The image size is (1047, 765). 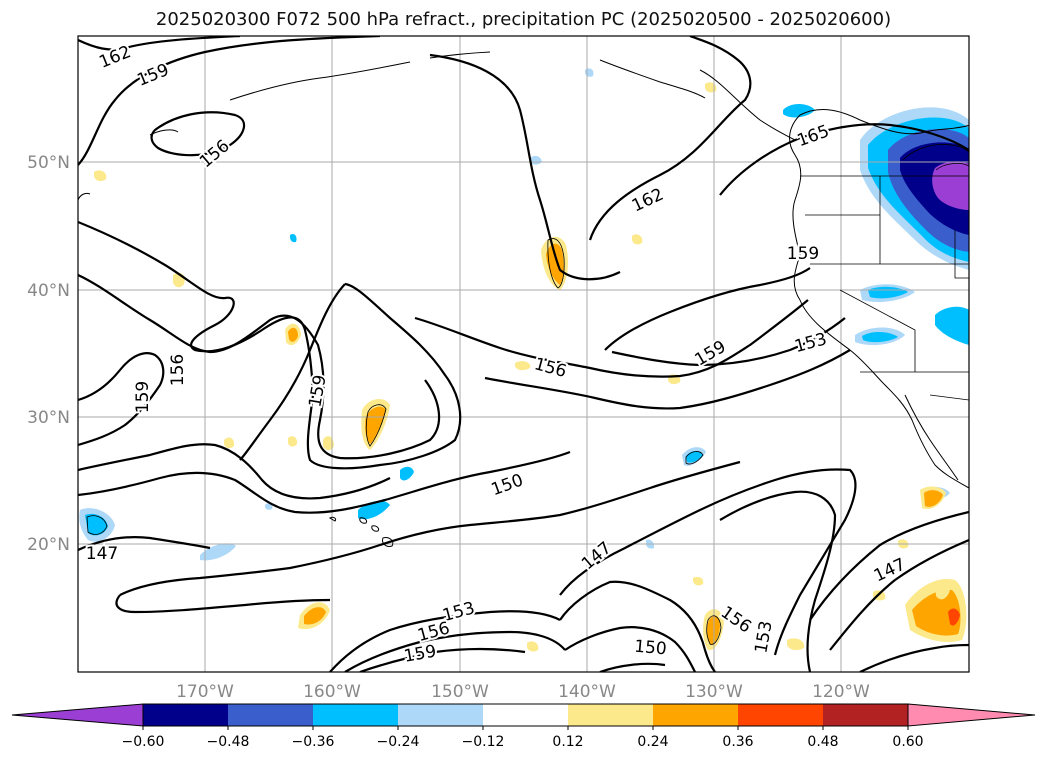 I want to click on colorbar-frame, so click(x=525, y=715).